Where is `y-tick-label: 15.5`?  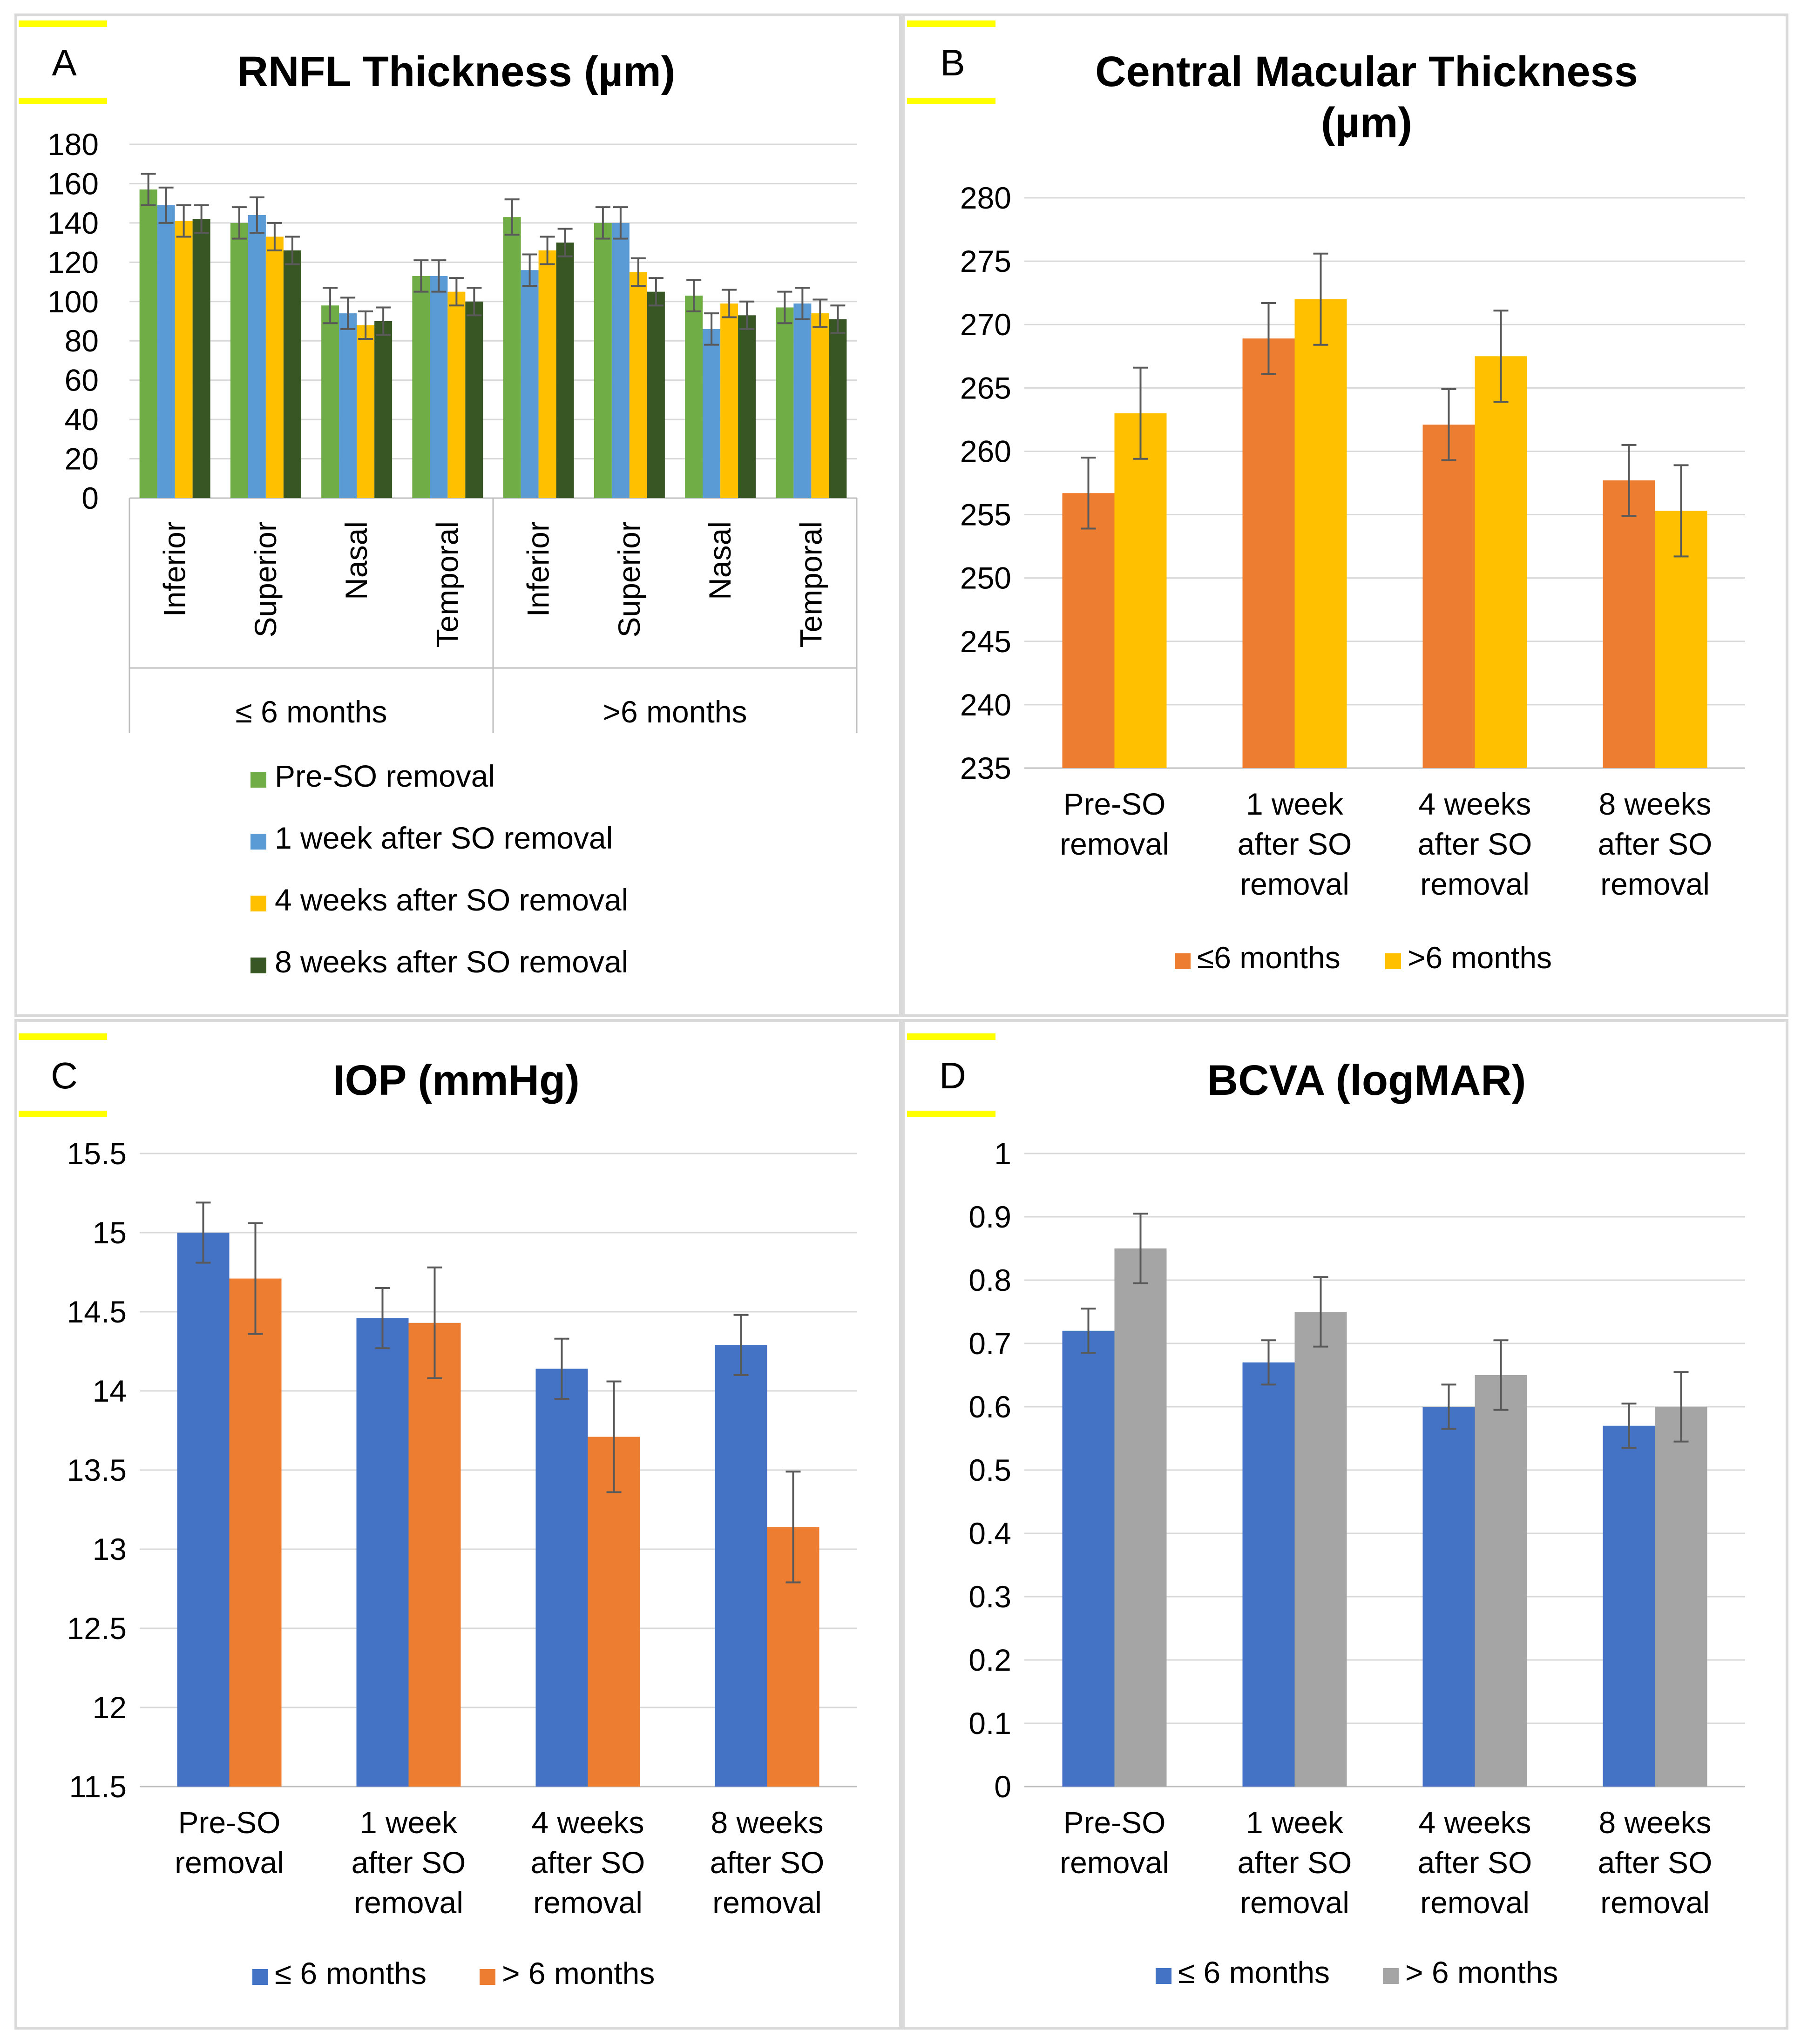
y-tick-label: 15.5 is located at coordinates (97, 1153).